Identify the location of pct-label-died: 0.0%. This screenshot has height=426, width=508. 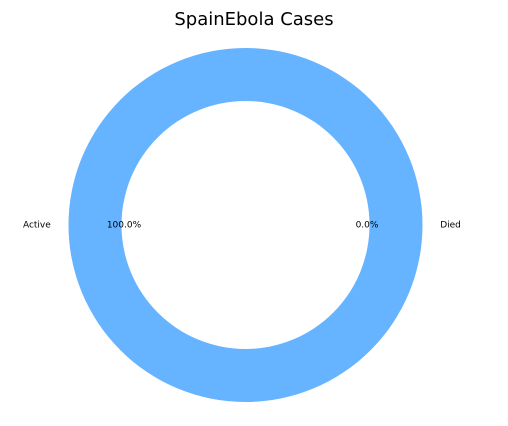
(367, 226).